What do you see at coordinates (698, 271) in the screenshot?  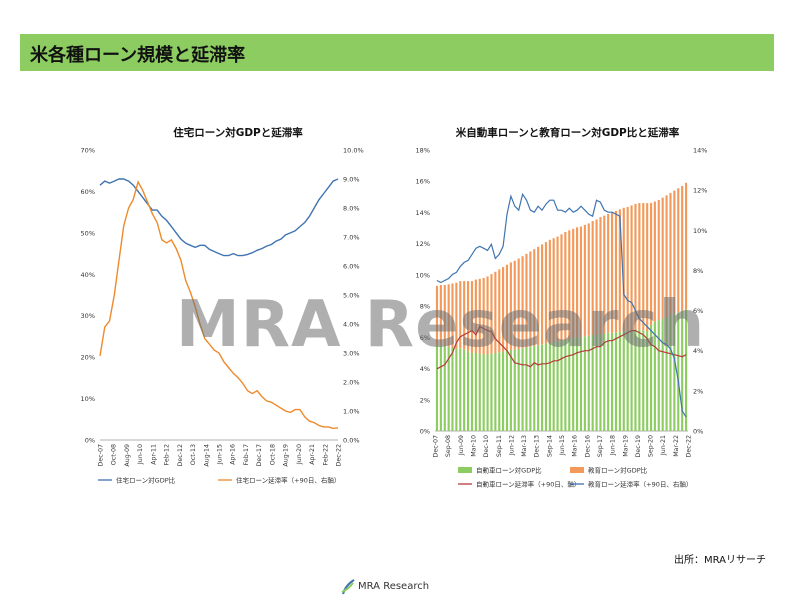 I see `y2-tick-label: 8%` at bounding box center [698, 271].